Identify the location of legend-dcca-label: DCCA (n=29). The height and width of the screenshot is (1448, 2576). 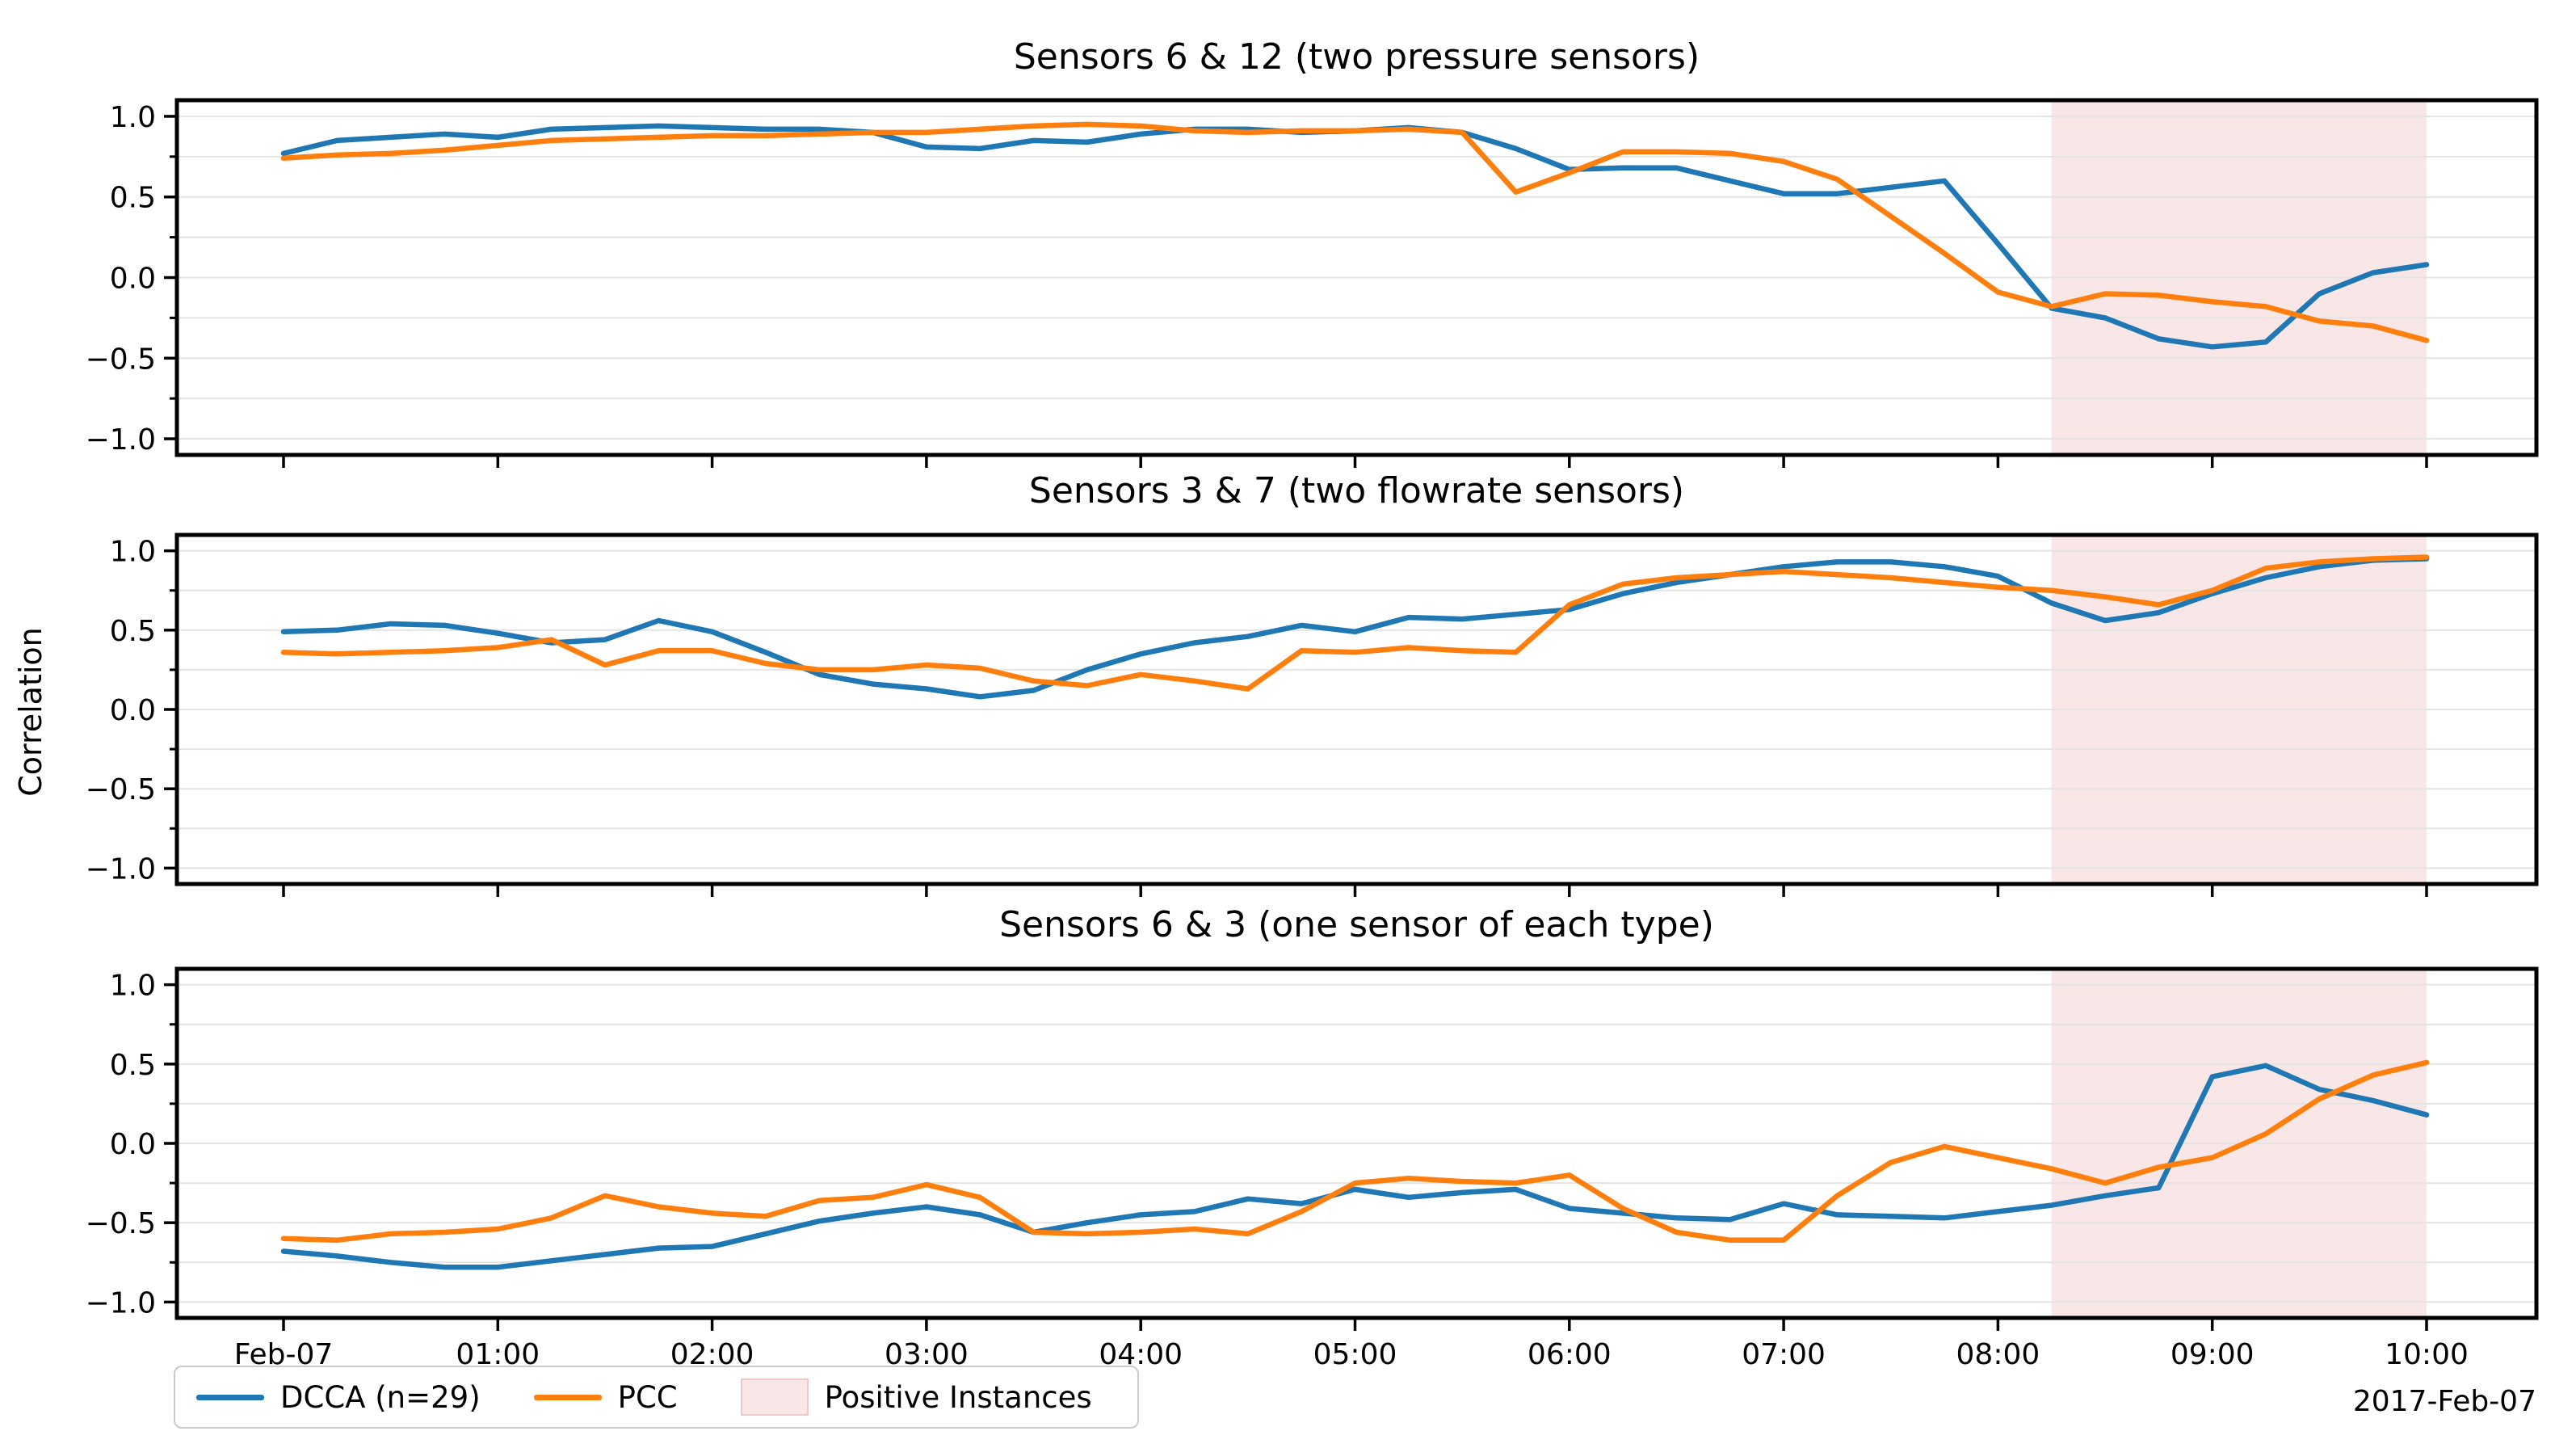
(381, 1397).